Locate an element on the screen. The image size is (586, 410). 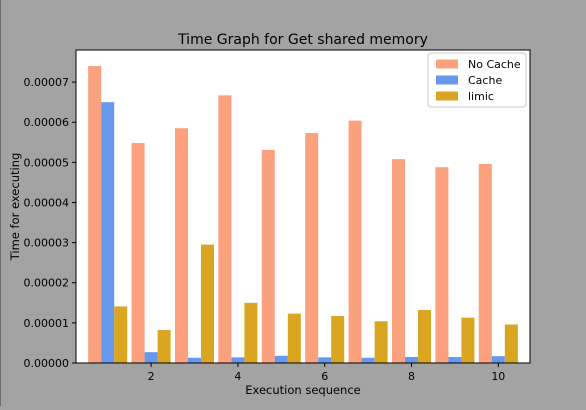
y-tick-label: 0.00006 is located at coordinates (47, 122).